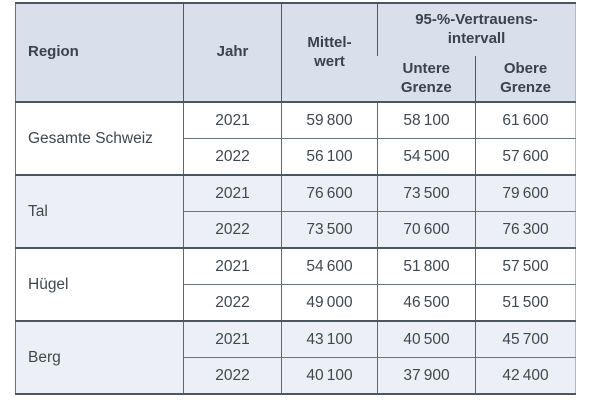  I want to click on column-header-obere-grenze: Obere Grenze, so click(525, 79).